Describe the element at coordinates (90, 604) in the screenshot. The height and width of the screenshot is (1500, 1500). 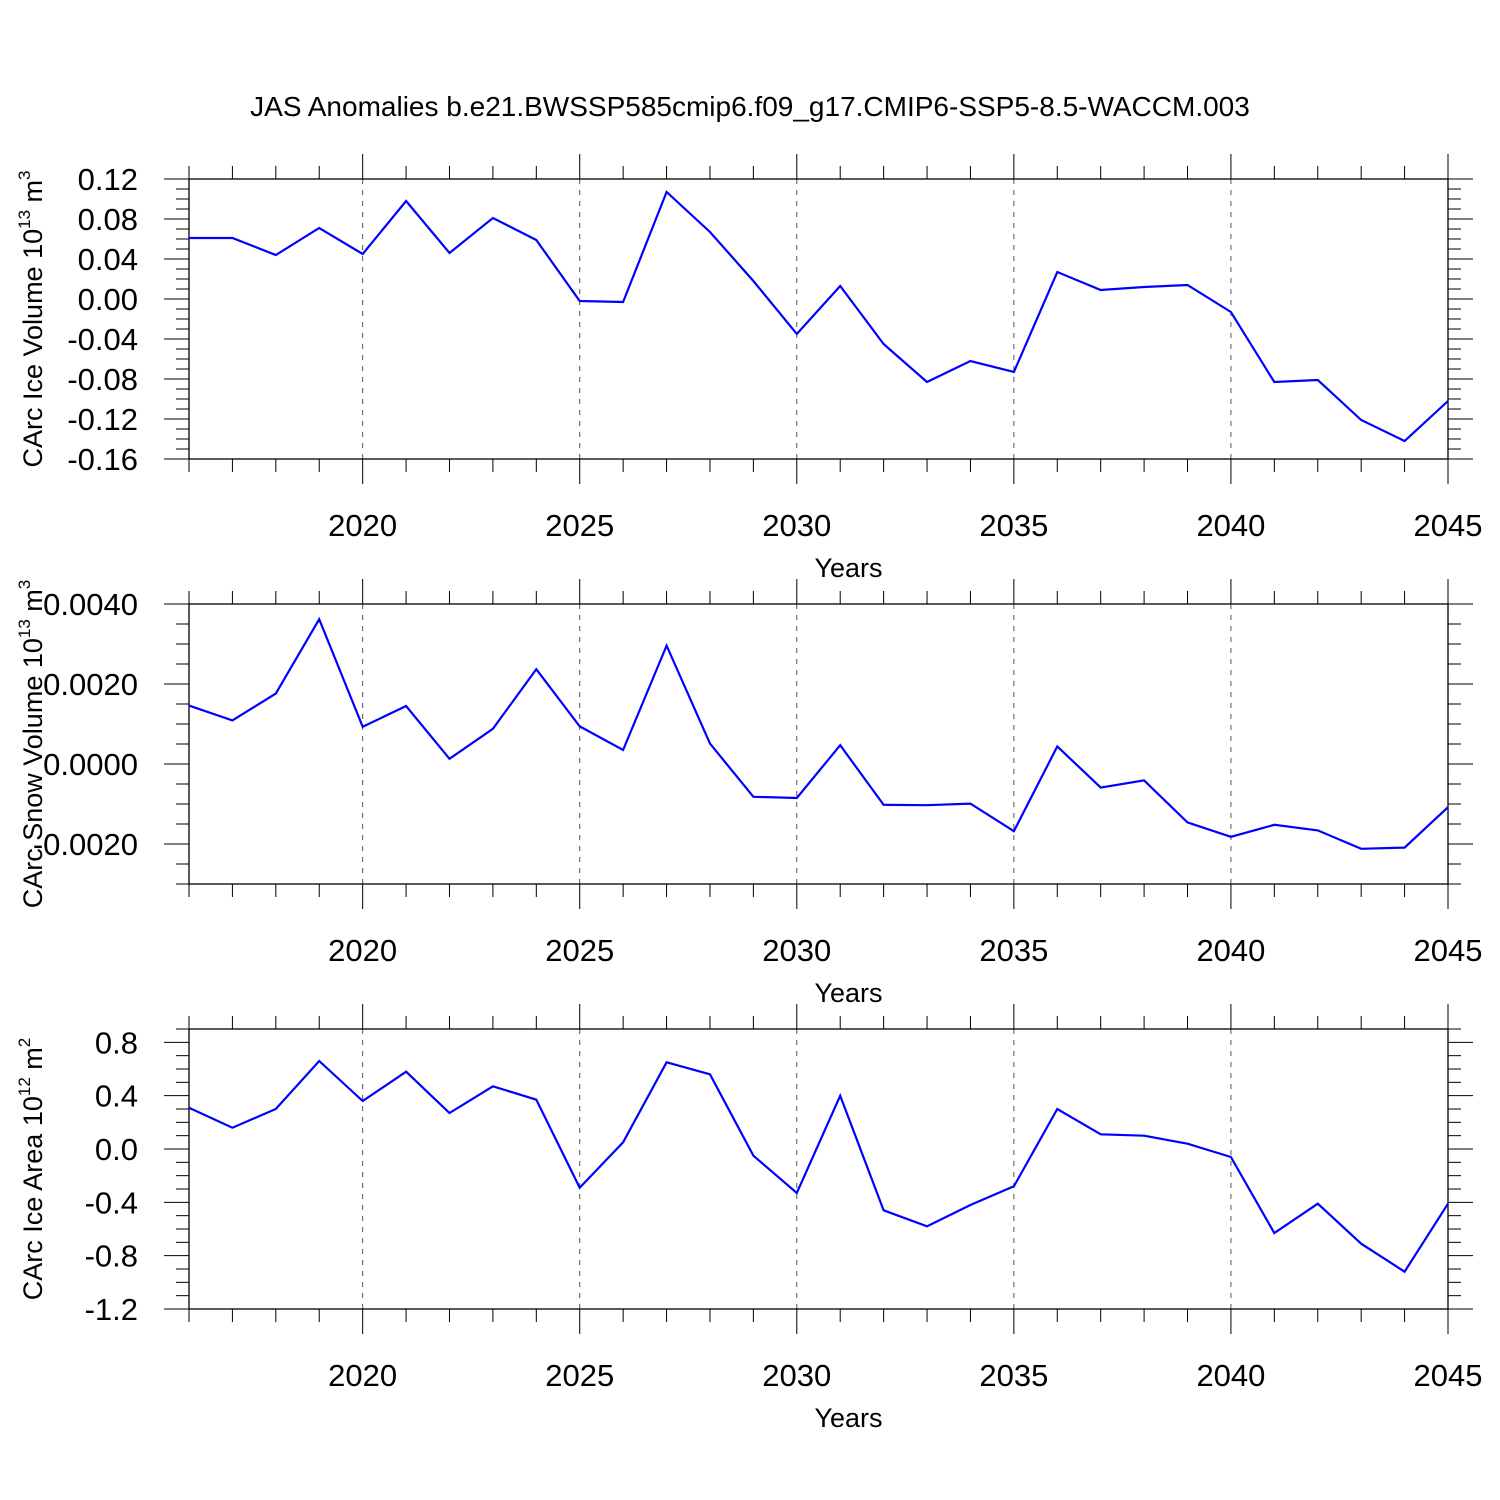
I see `y-tick-label-0.0040: 0.0040` at that location.